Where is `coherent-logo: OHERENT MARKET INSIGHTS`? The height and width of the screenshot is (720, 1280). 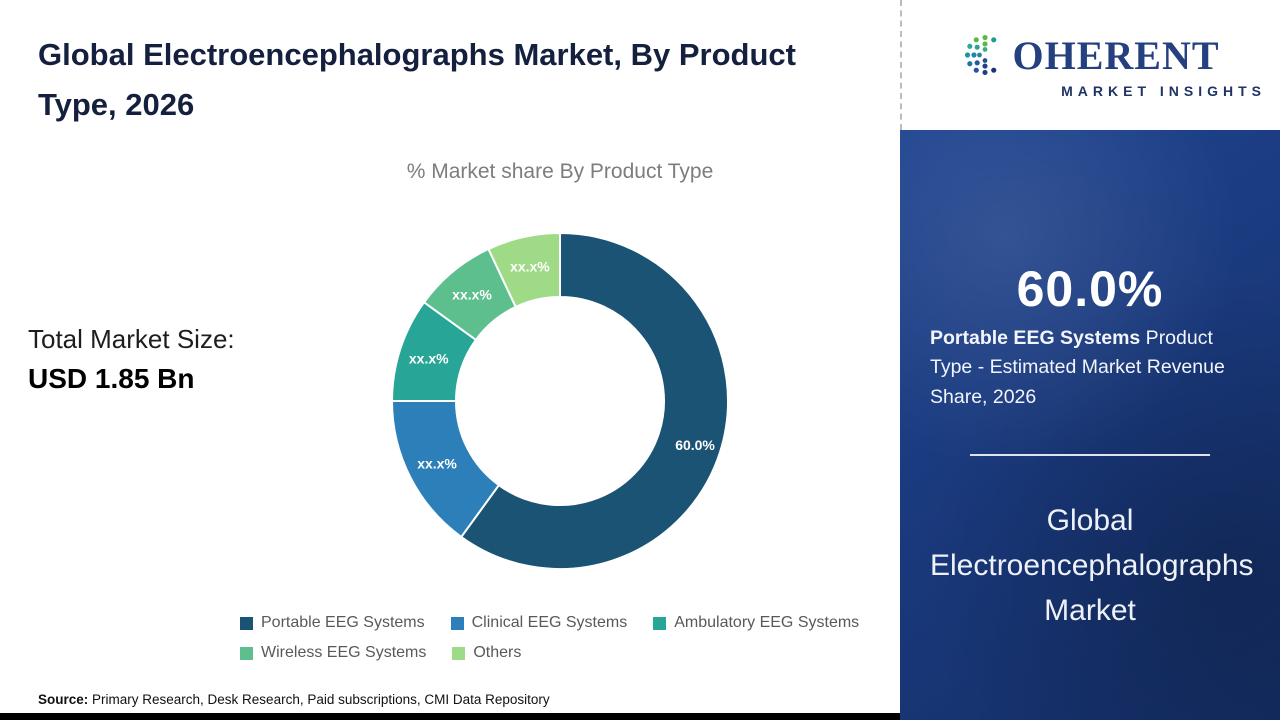 coherent-logo: OHERENT MARKET INSIGHTS is located at coordinates (1090, 65).